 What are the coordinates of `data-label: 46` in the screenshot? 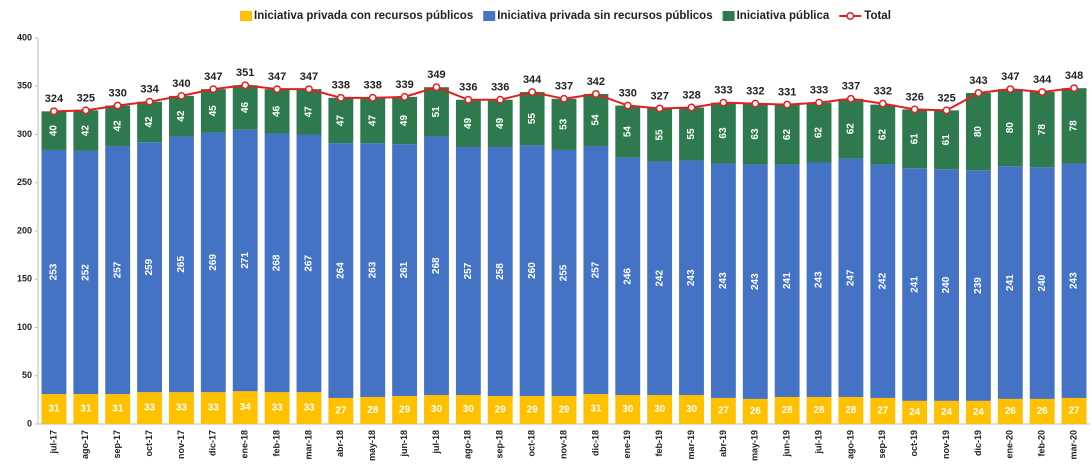 It's located at (277, 111).